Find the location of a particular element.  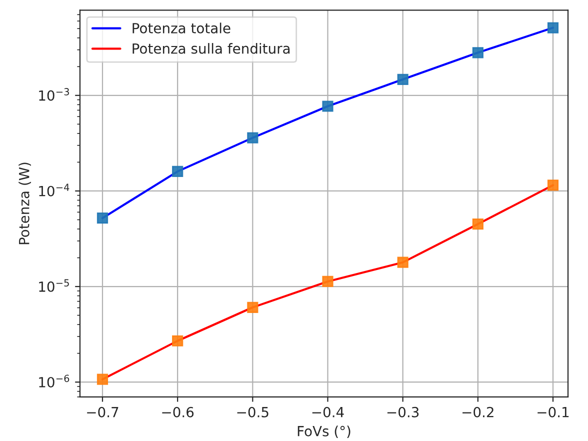

legend-label: Potenza sulla fenditura is located at coordinates (211, 48).